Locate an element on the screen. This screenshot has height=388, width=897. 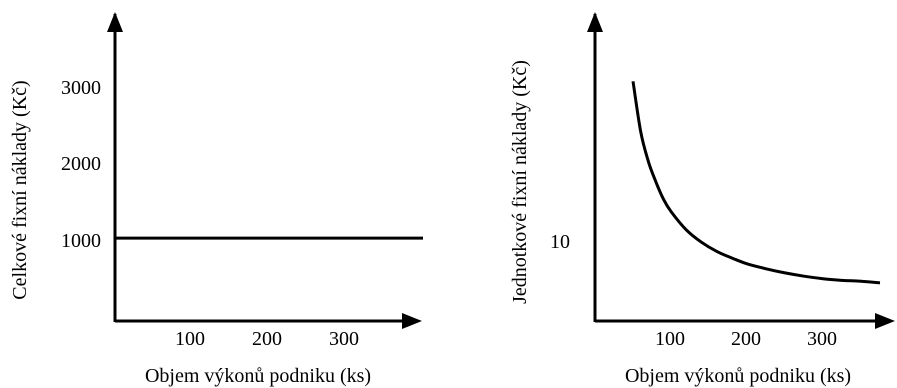
series-marks is located at coordinates (756, 183).